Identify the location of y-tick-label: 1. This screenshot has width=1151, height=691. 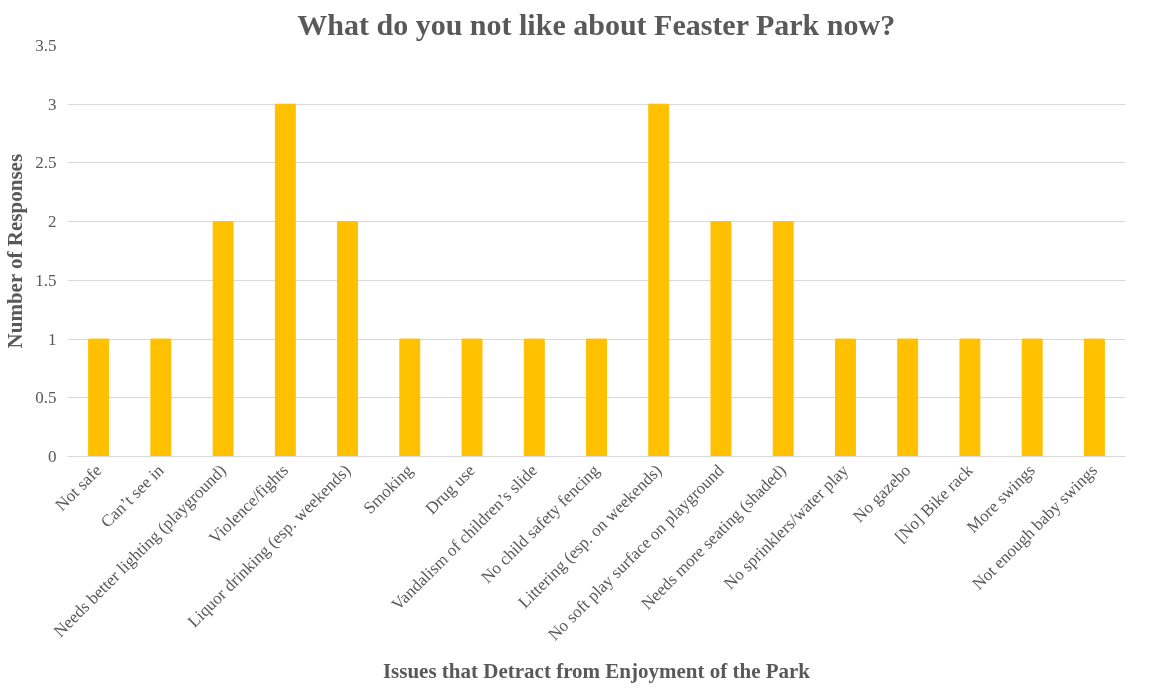
(52, 339).